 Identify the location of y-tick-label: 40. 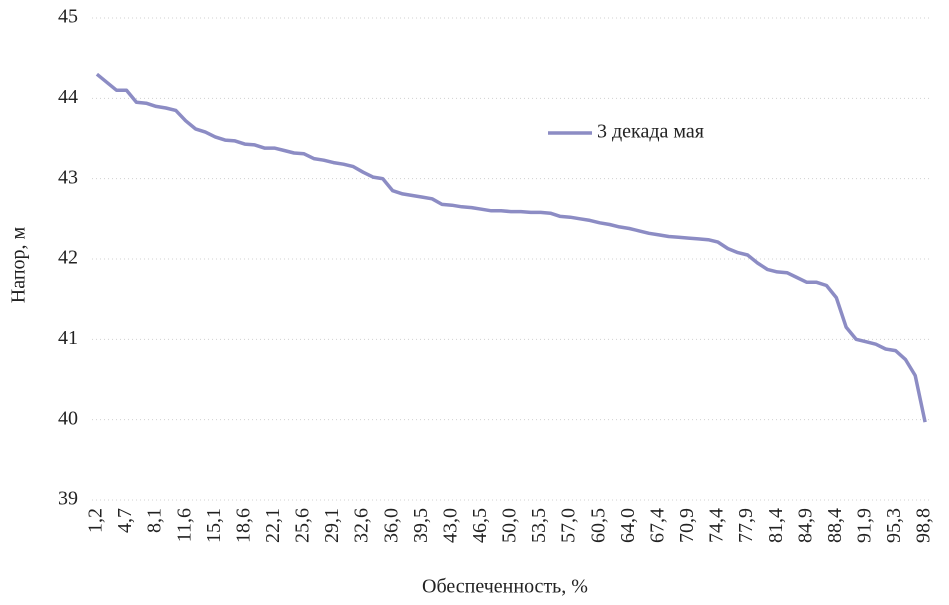
(68, 418).